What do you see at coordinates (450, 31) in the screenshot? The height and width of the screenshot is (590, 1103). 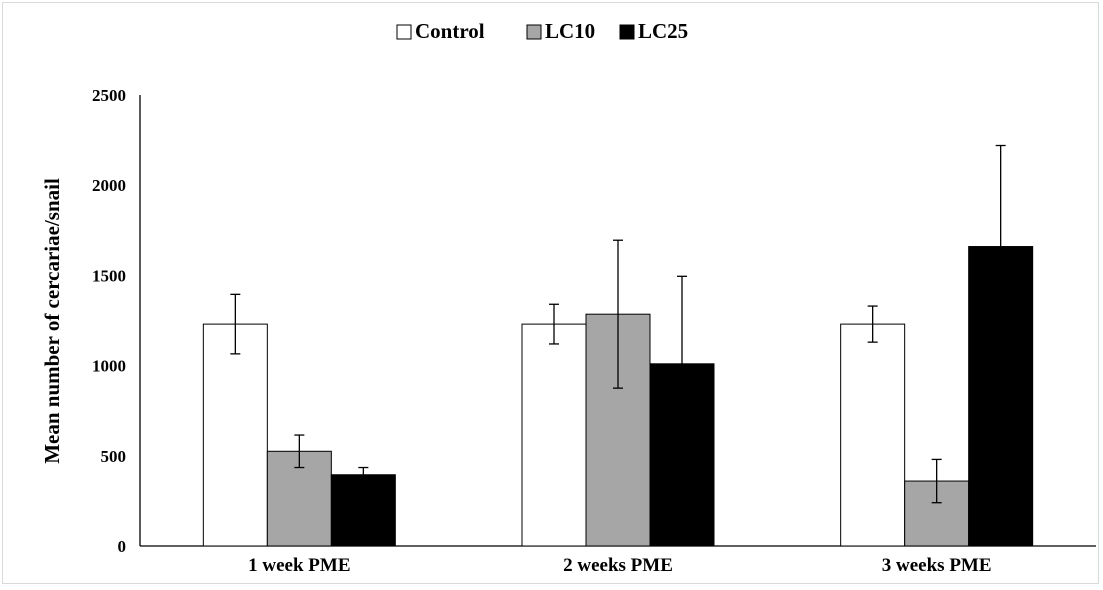 I see `legend-label-control: Control` at bounding box center [450, 31].